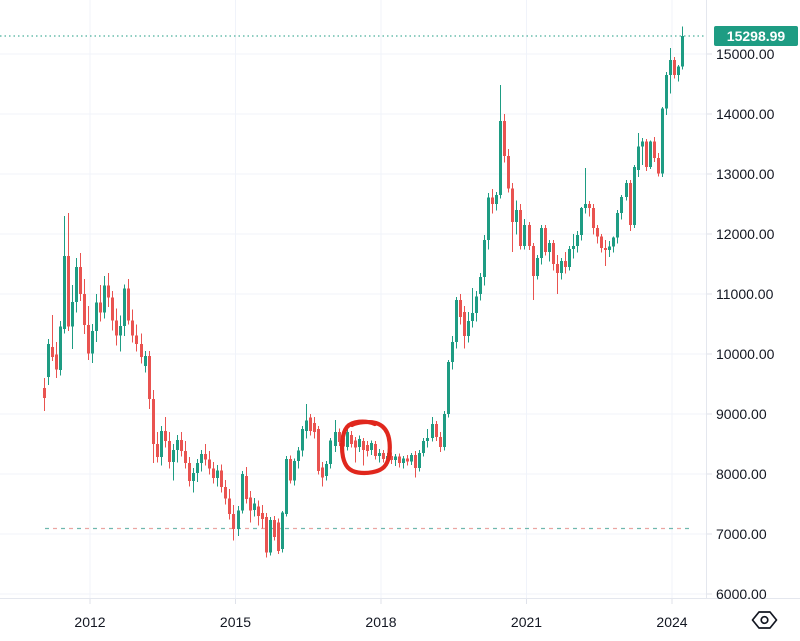 This screenshot has width=800, height=641. Describe the element at coordinates (764, 620) in the screenshot. I see `eye-logo-icon` at that location.